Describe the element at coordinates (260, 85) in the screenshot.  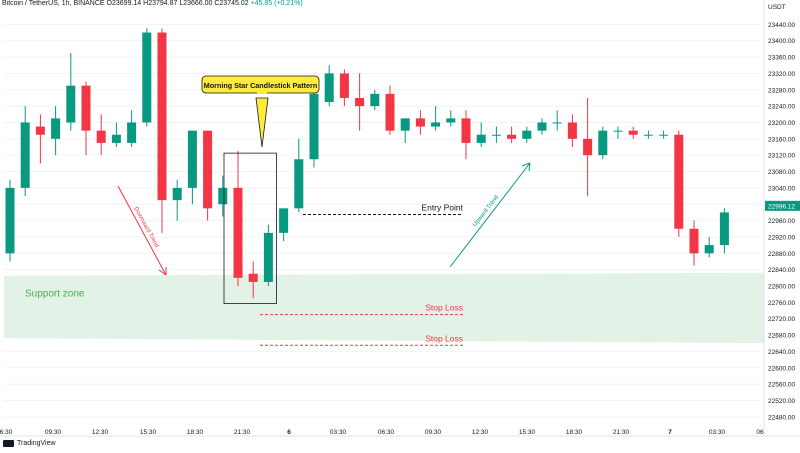
I see `callout-label: Morning Star Candlestick Pattern` at that location.